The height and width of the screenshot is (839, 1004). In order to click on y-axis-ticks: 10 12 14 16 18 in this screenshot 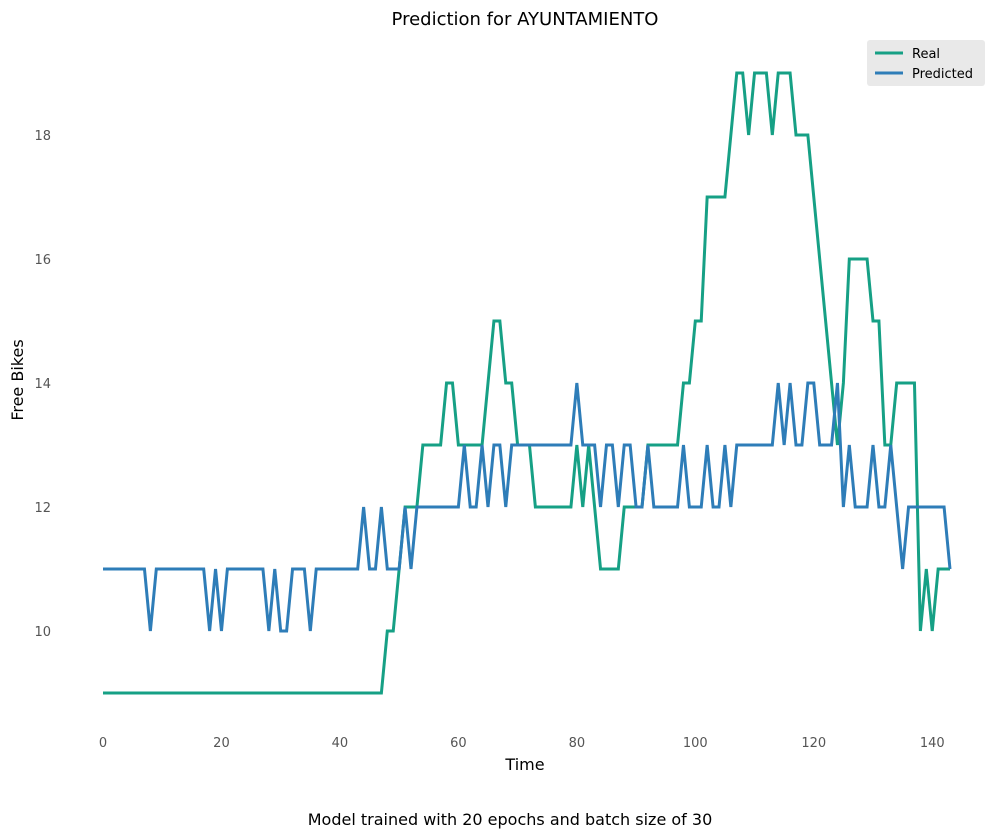, I will do `click(42, 384)`.